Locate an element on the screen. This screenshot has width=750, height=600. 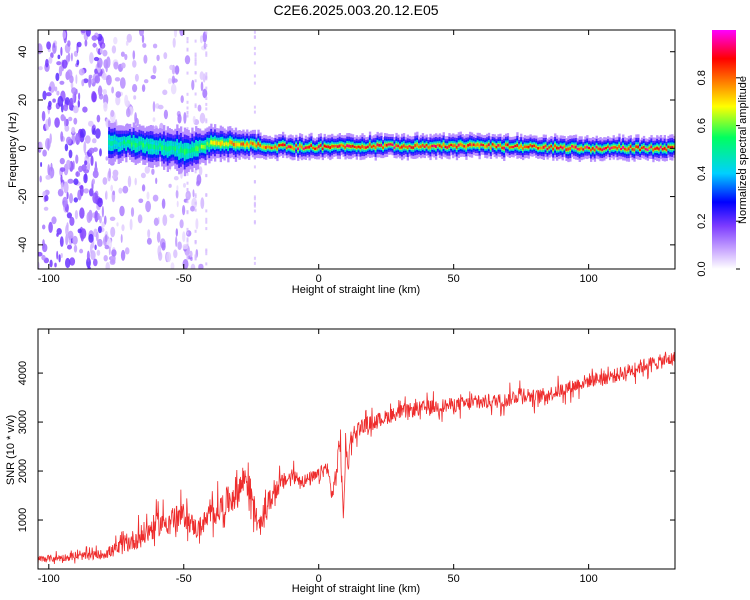
spectrogram-ylabel: Frequency (Hz) is located at coordinates (13, 150).